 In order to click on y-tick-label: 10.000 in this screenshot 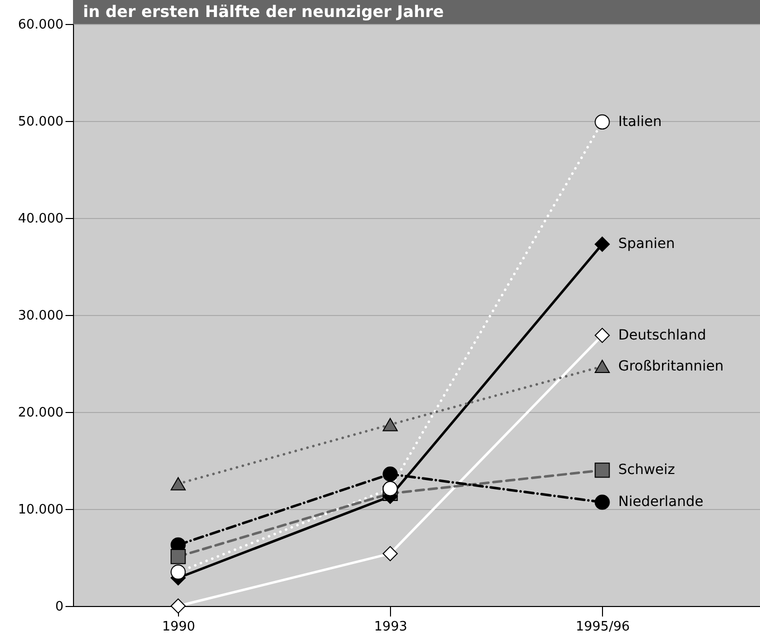, I will do `click(41, 510)`.